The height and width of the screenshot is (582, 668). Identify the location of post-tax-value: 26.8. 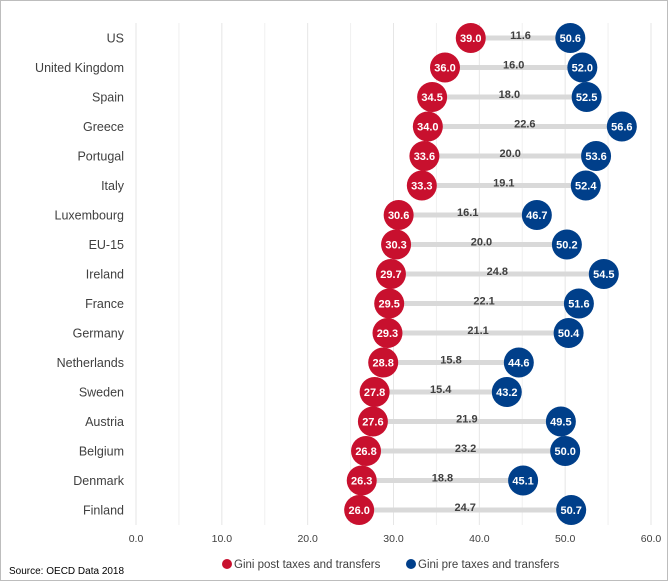
(365, 452).